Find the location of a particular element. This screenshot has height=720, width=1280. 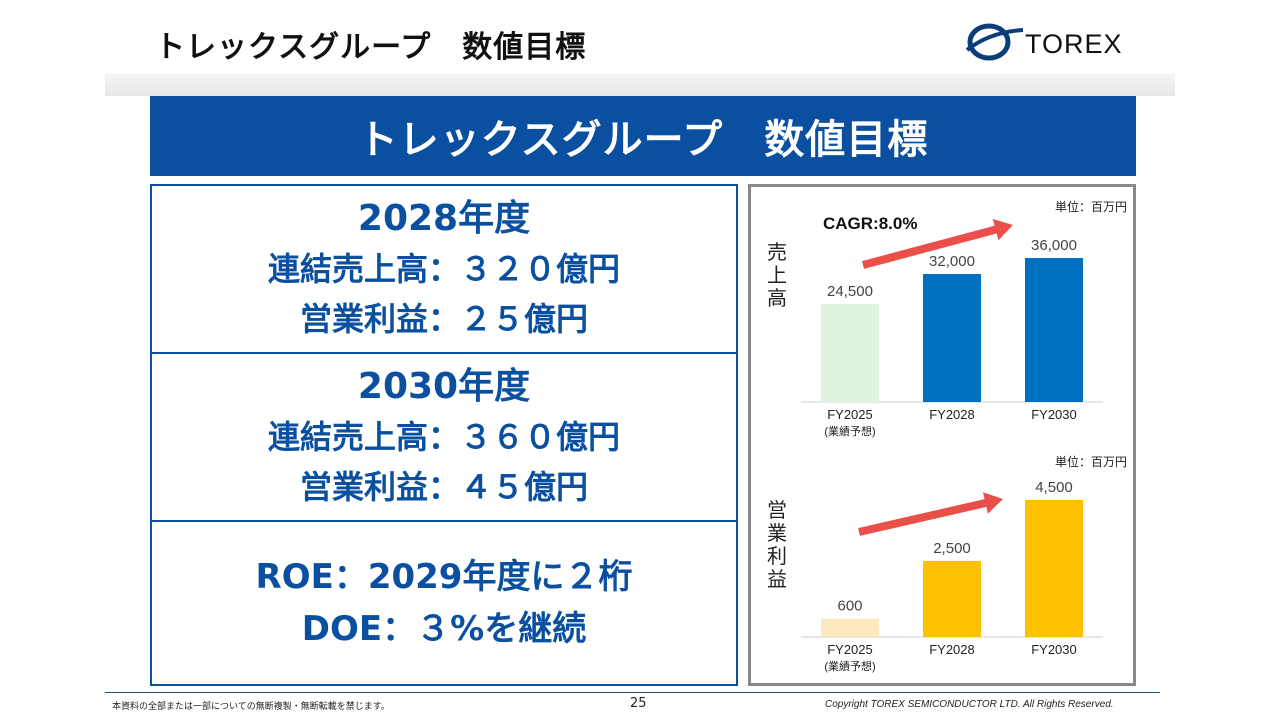

data-label: 600 is located at coordinates (849, 606).